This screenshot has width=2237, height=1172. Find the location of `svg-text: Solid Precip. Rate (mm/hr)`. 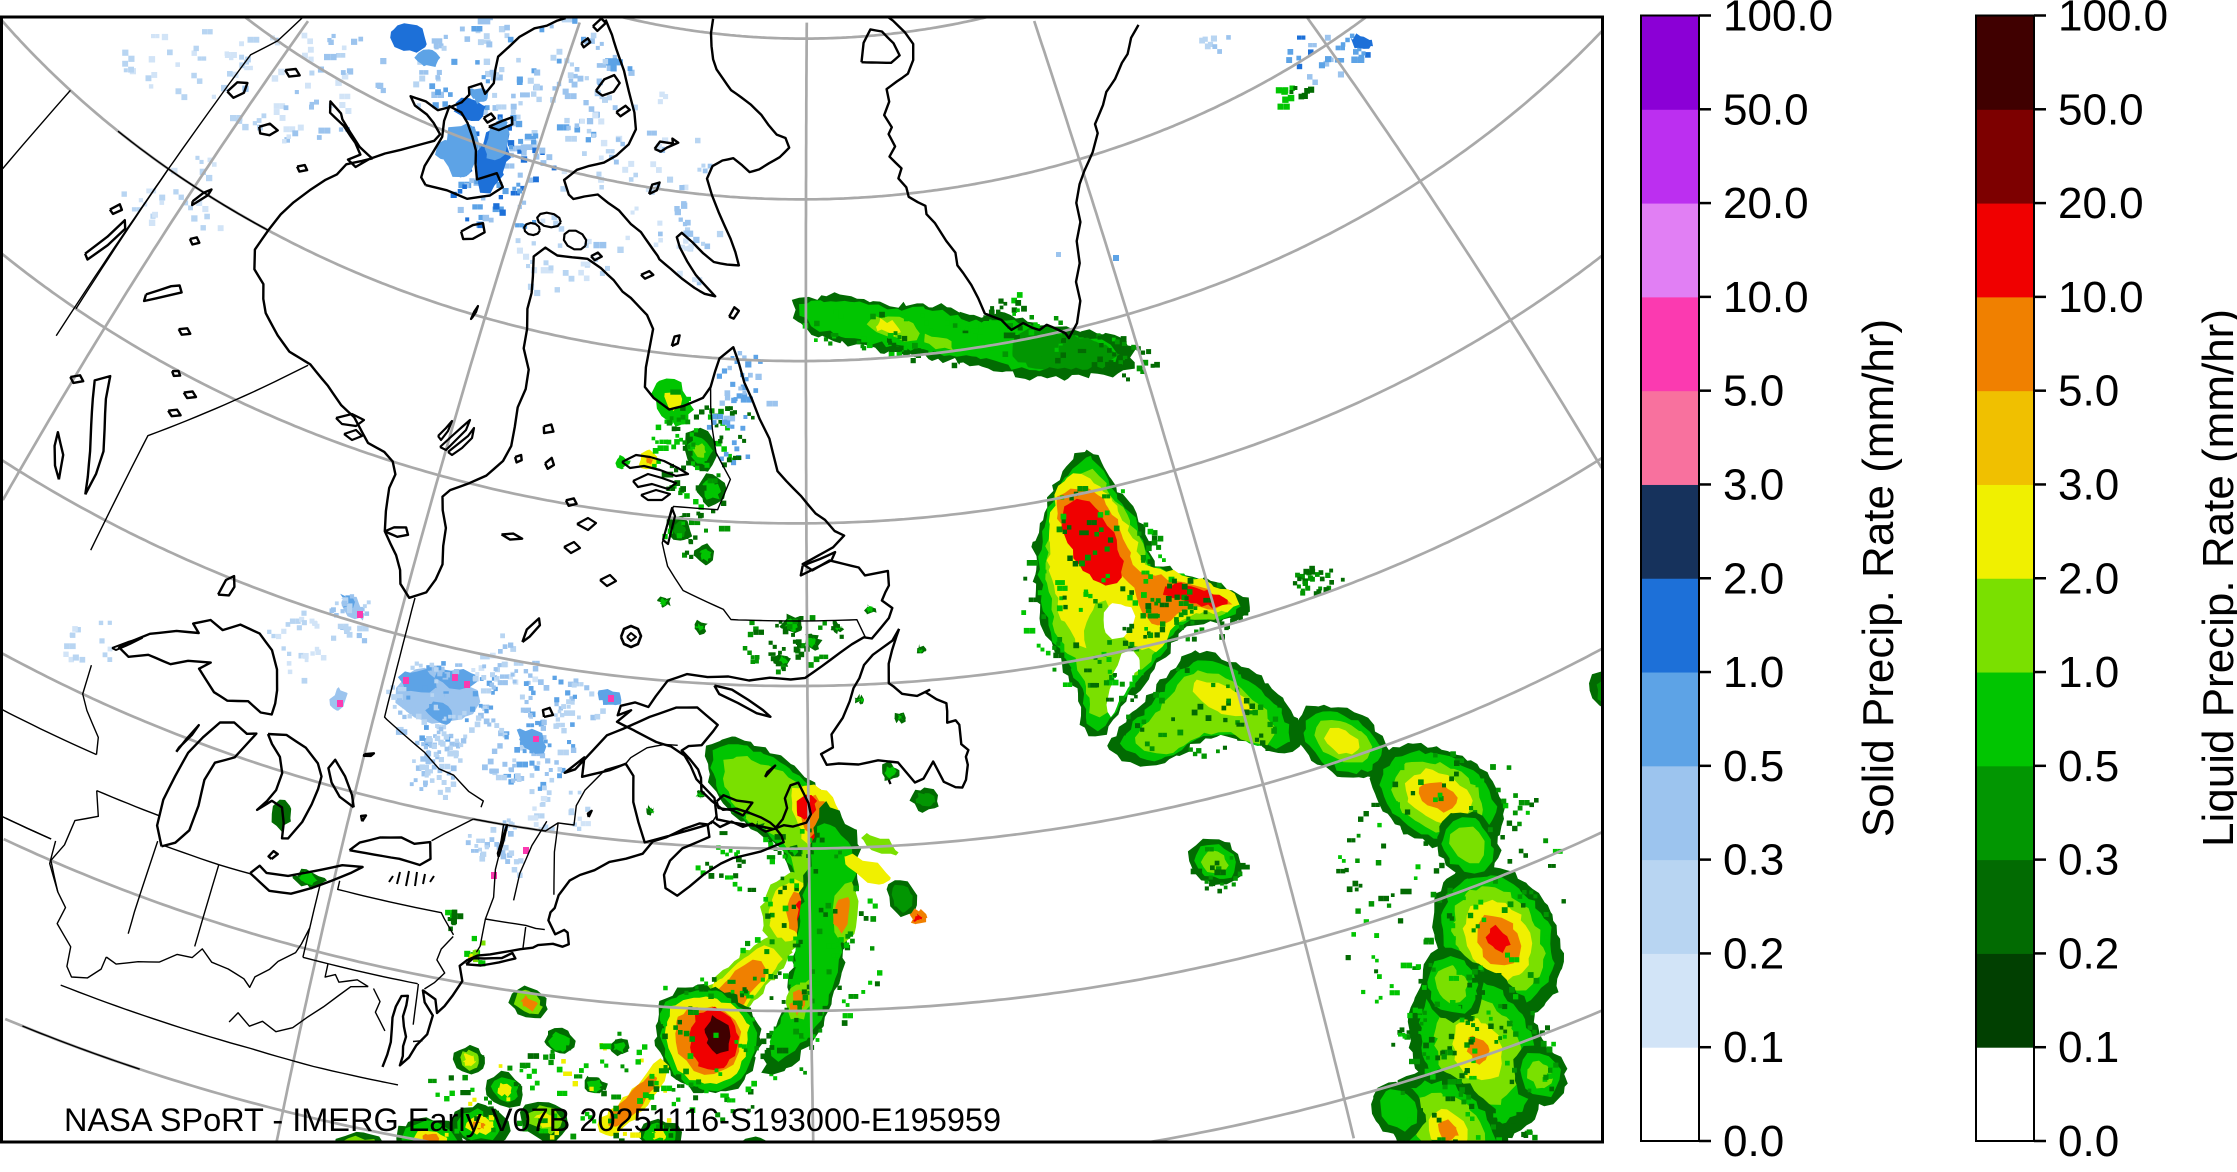

svg-text: Solid Precip. Rate (mm/hr) is located at coordinates (1878, 578).